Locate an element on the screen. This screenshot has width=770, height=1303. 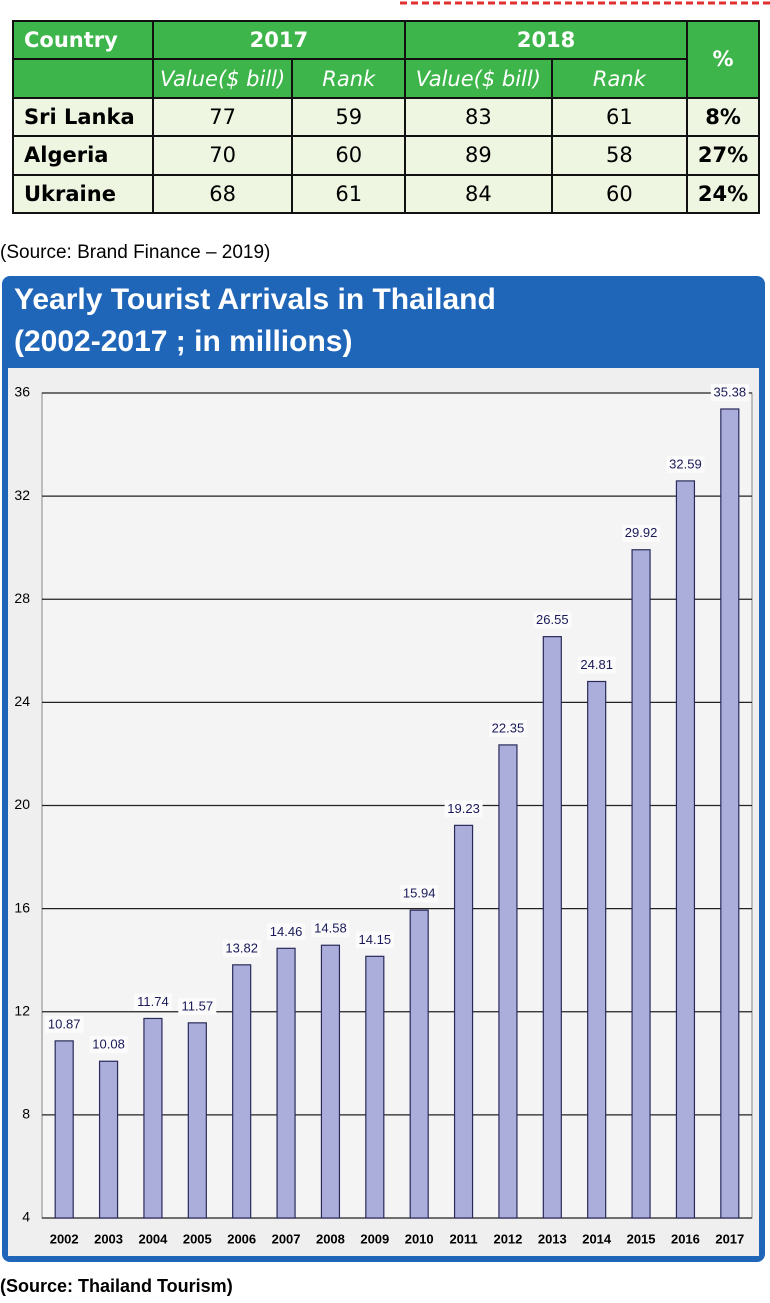
cell: 68 is located at coordinates (222, 194).